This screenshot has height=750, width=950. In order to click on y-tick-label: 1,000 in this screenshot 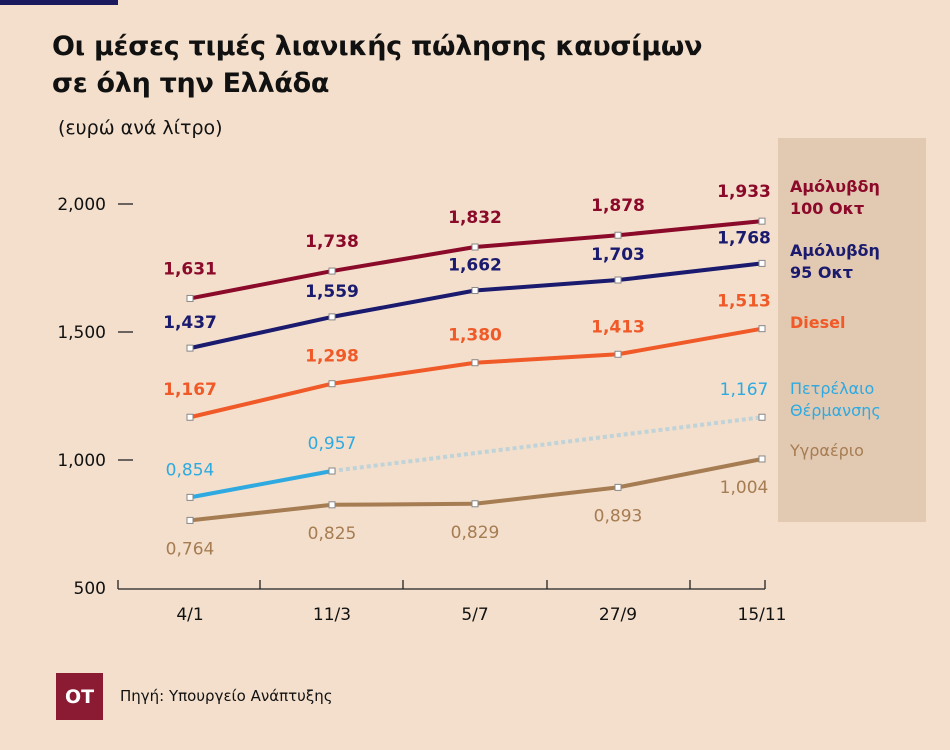, I will do `click(81, 461)`.